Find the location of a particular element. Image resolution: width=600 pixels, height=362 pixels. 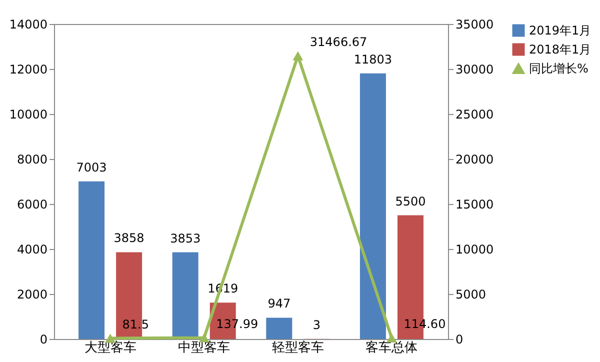

x-tick-label: 客车总体 is located at coordinates (392, 348).